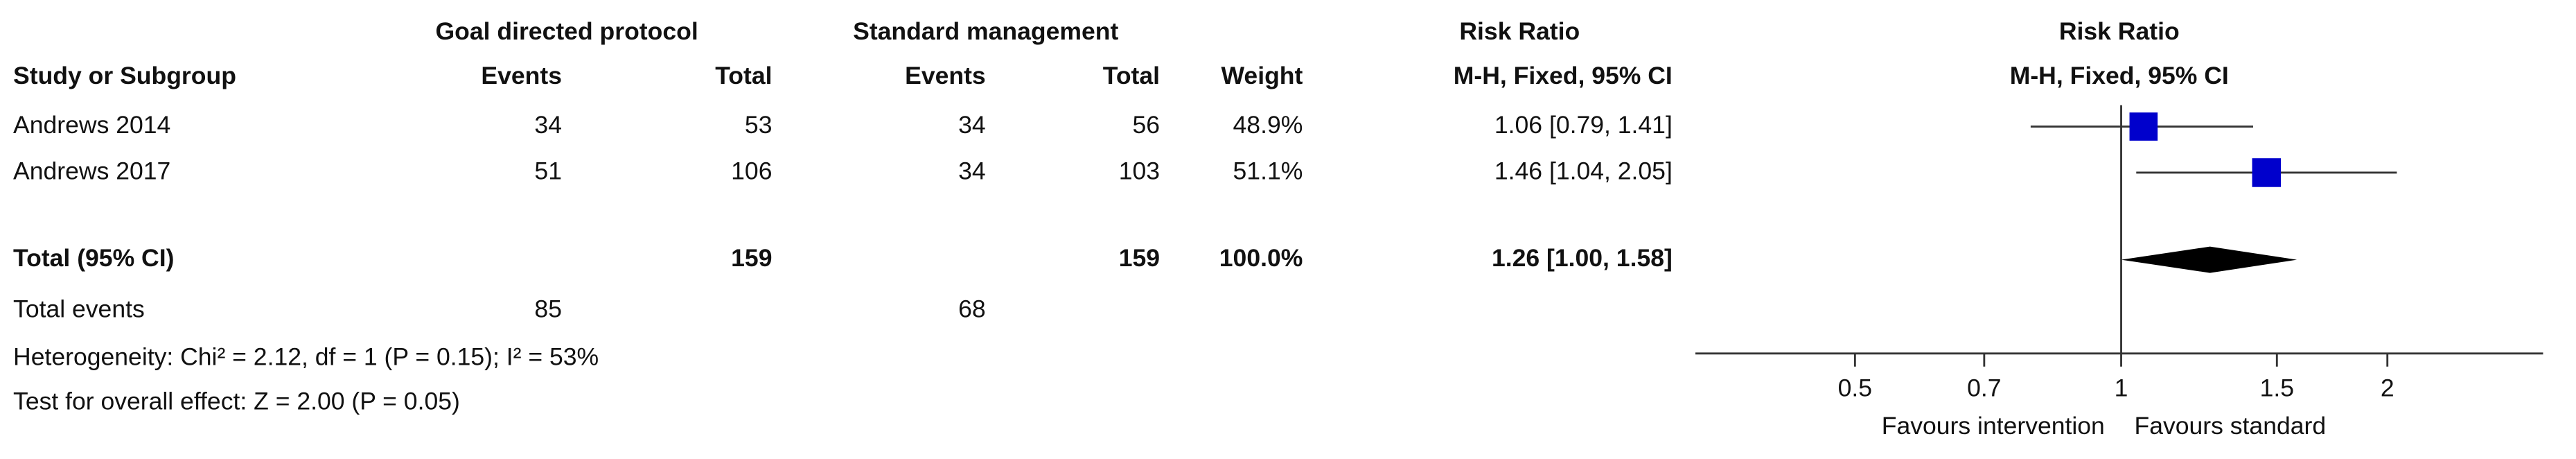 The height and width of the screenshot is (459, 2576). What do you see at coordinates (752, 171) in the screenshot?
I see `cell: 106` at bounding box center [752, 171].